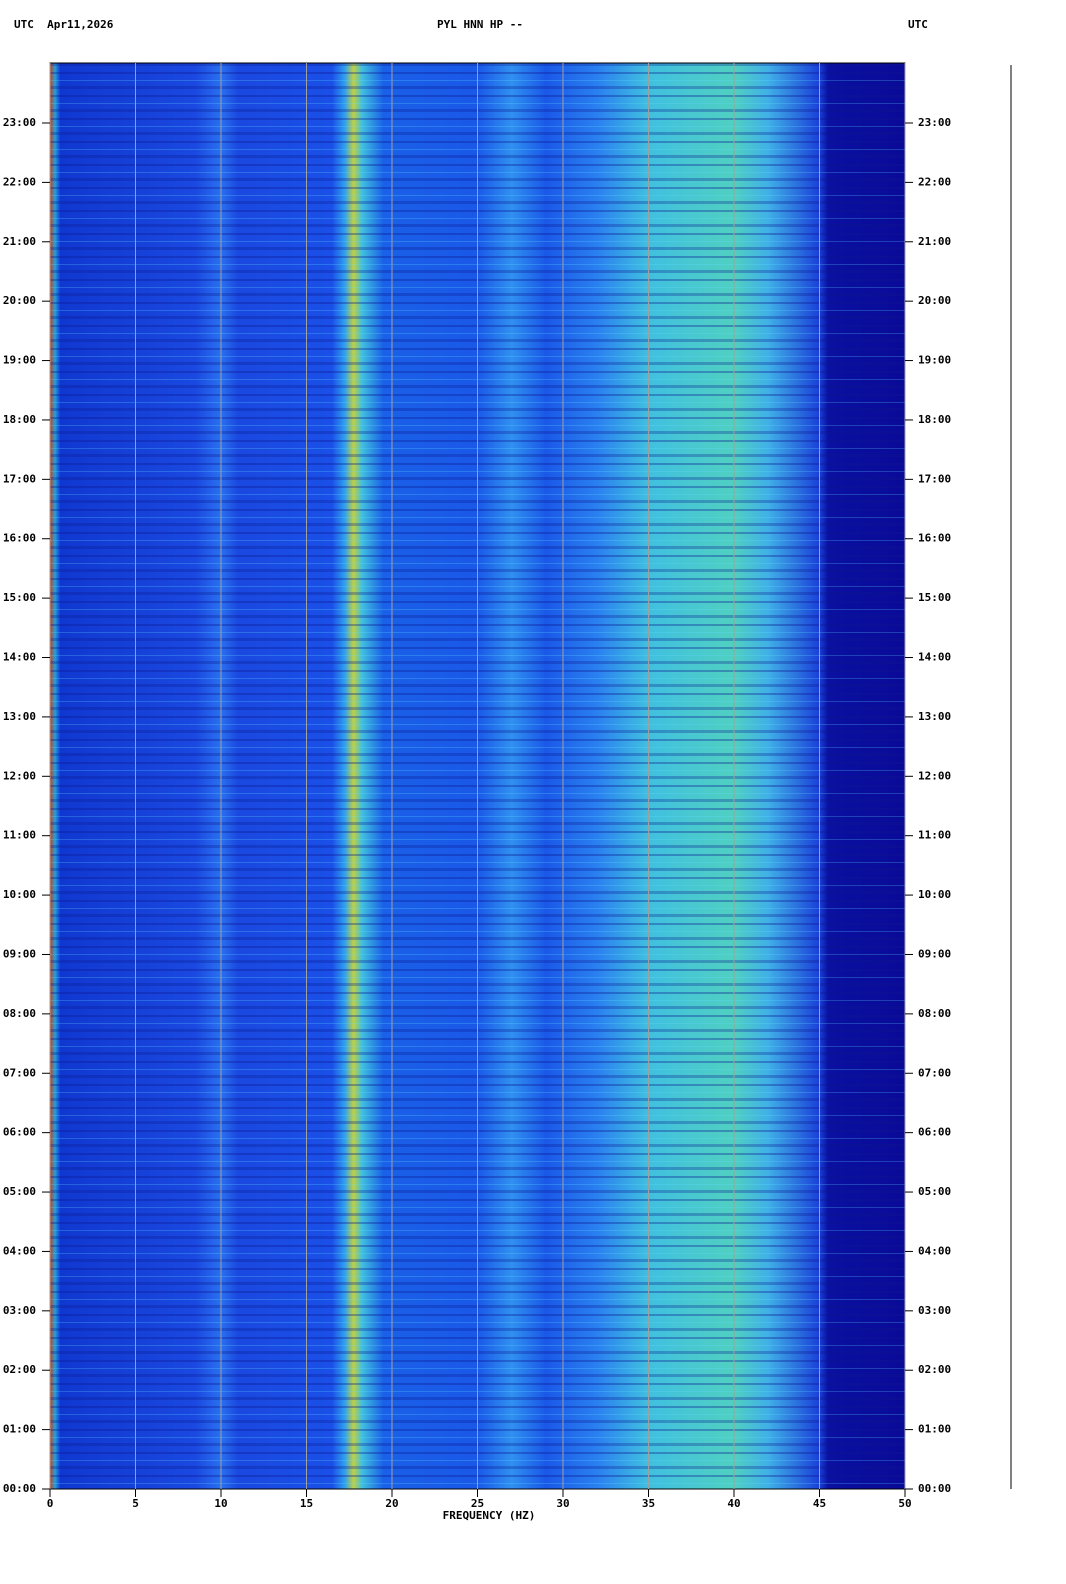 This screenshot has width=1066, height=1584. What do you see at coordinates (934, 181) in the screenshot?
I see `y-tick-label-right: 22:00` at bounding box center [934, 181].